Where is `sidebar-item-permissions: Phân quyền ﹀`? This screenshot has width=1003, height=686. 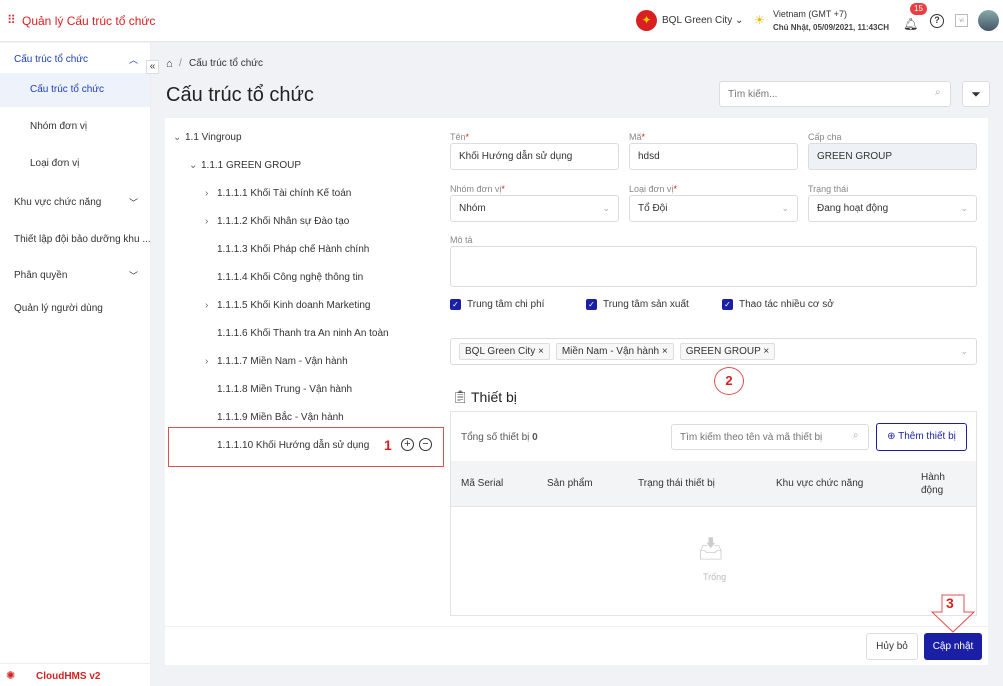
sidebar-item-permissions: Phân quyền ﹀ is located at coordinates (75, 276).